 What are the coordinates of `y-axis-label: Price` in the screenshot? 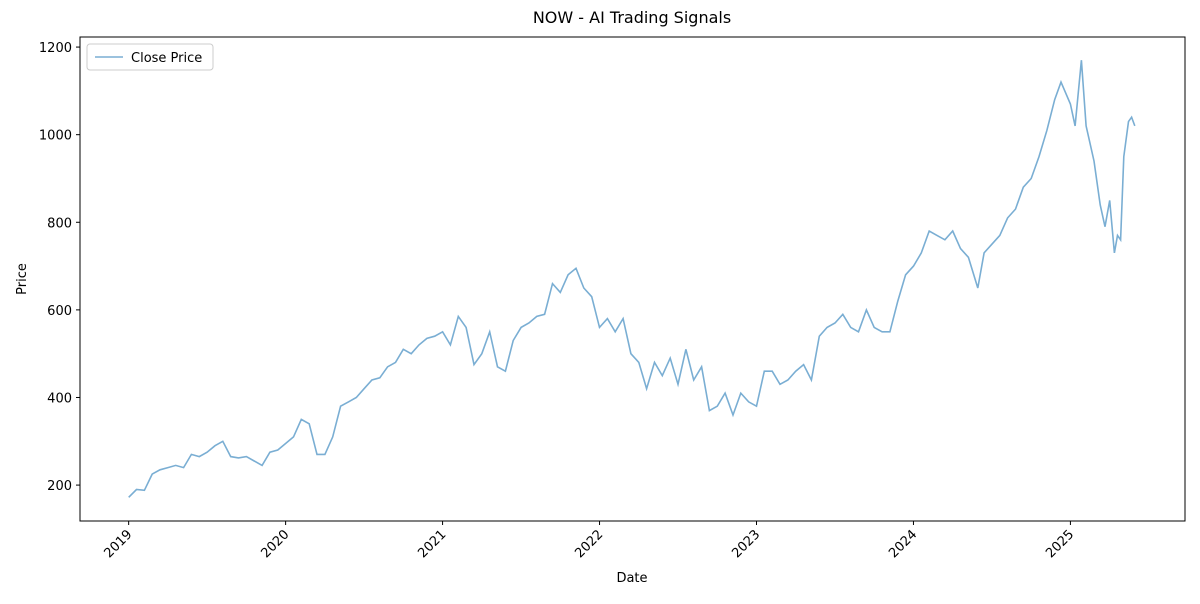 It's located at (22, 279).